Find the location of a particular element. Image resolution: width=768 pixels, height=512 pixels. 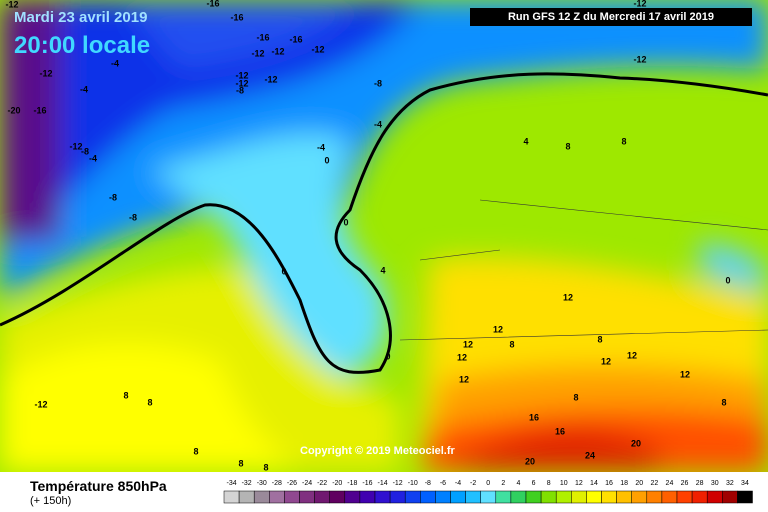

scale-label: -4 is located at coordinates (458, 483).